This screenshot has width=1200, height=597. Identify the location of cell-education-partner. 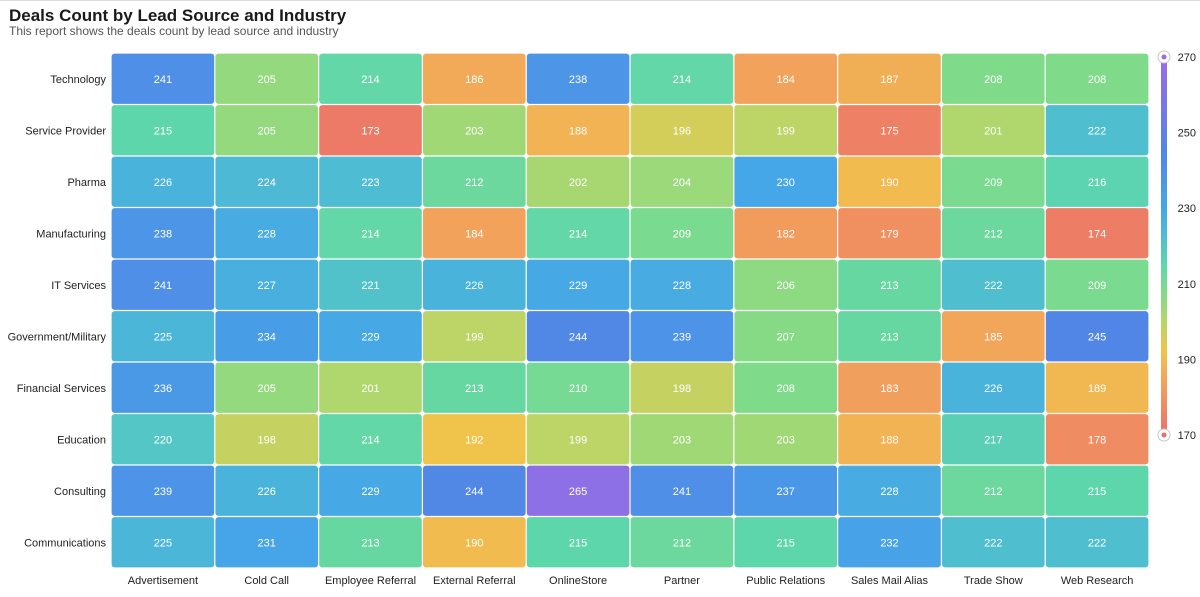
(682, 439).